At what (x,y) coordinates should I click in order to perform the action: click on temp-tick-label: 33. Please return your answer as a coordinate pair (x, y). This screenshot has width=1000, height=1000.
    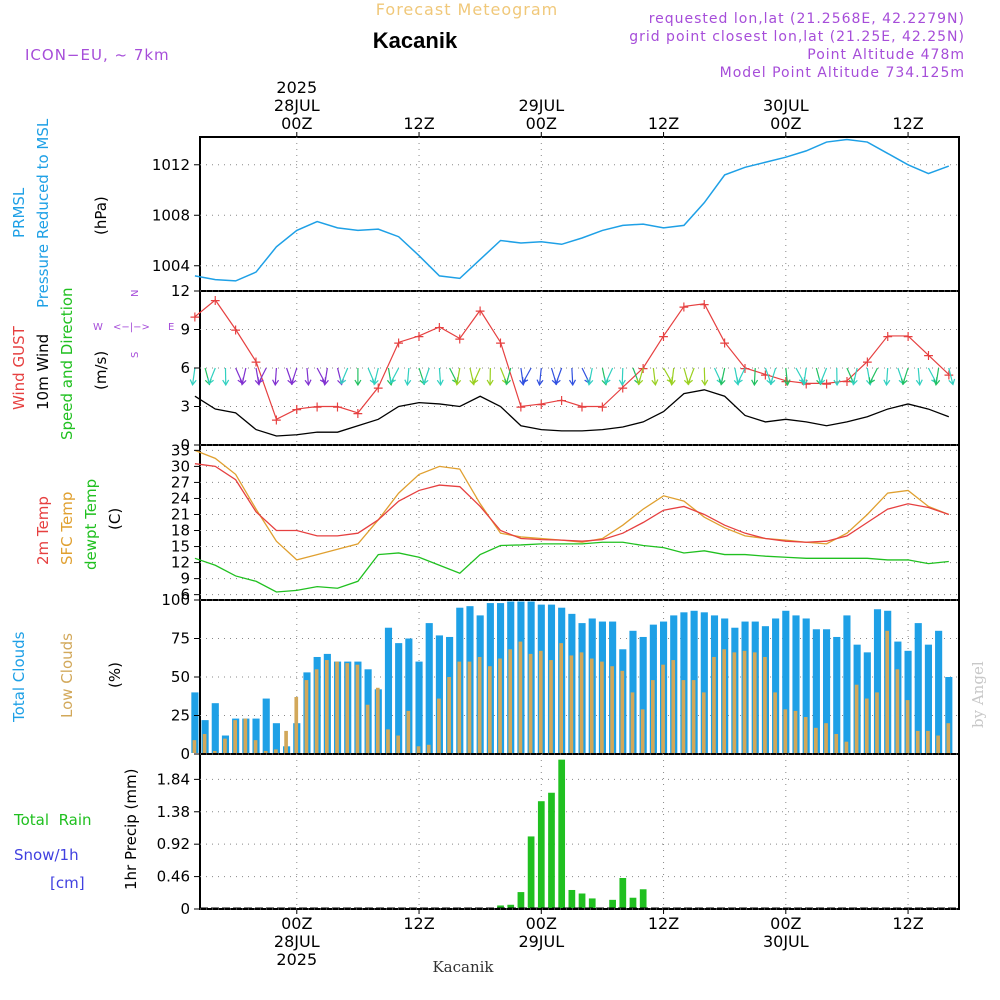
    Looking at the image, I should click on (180, 450).